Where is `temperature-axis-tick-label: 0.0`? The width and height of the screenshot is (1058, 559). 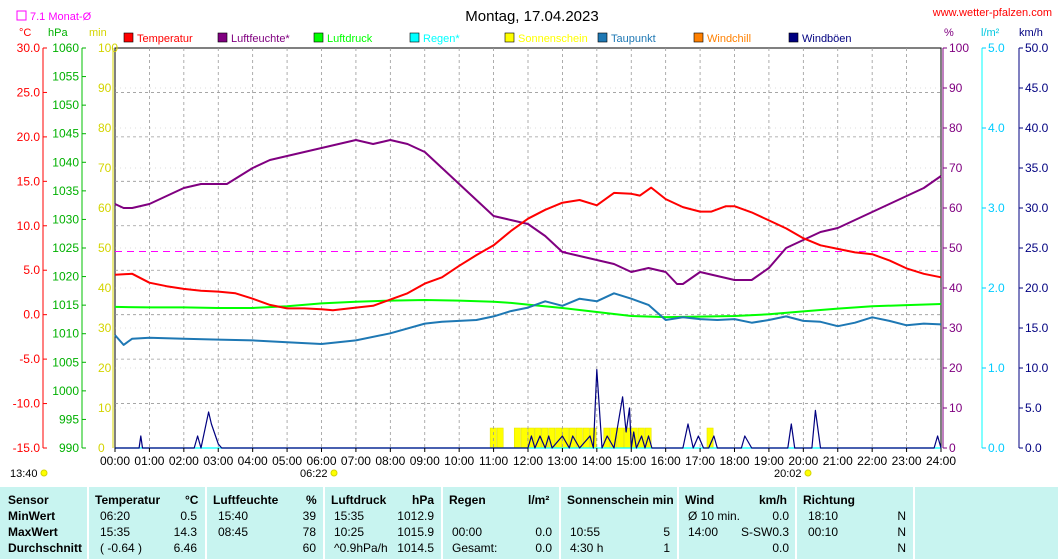
temperature-axis-tick-label: 0.0 is located at coordinates (31, 315).